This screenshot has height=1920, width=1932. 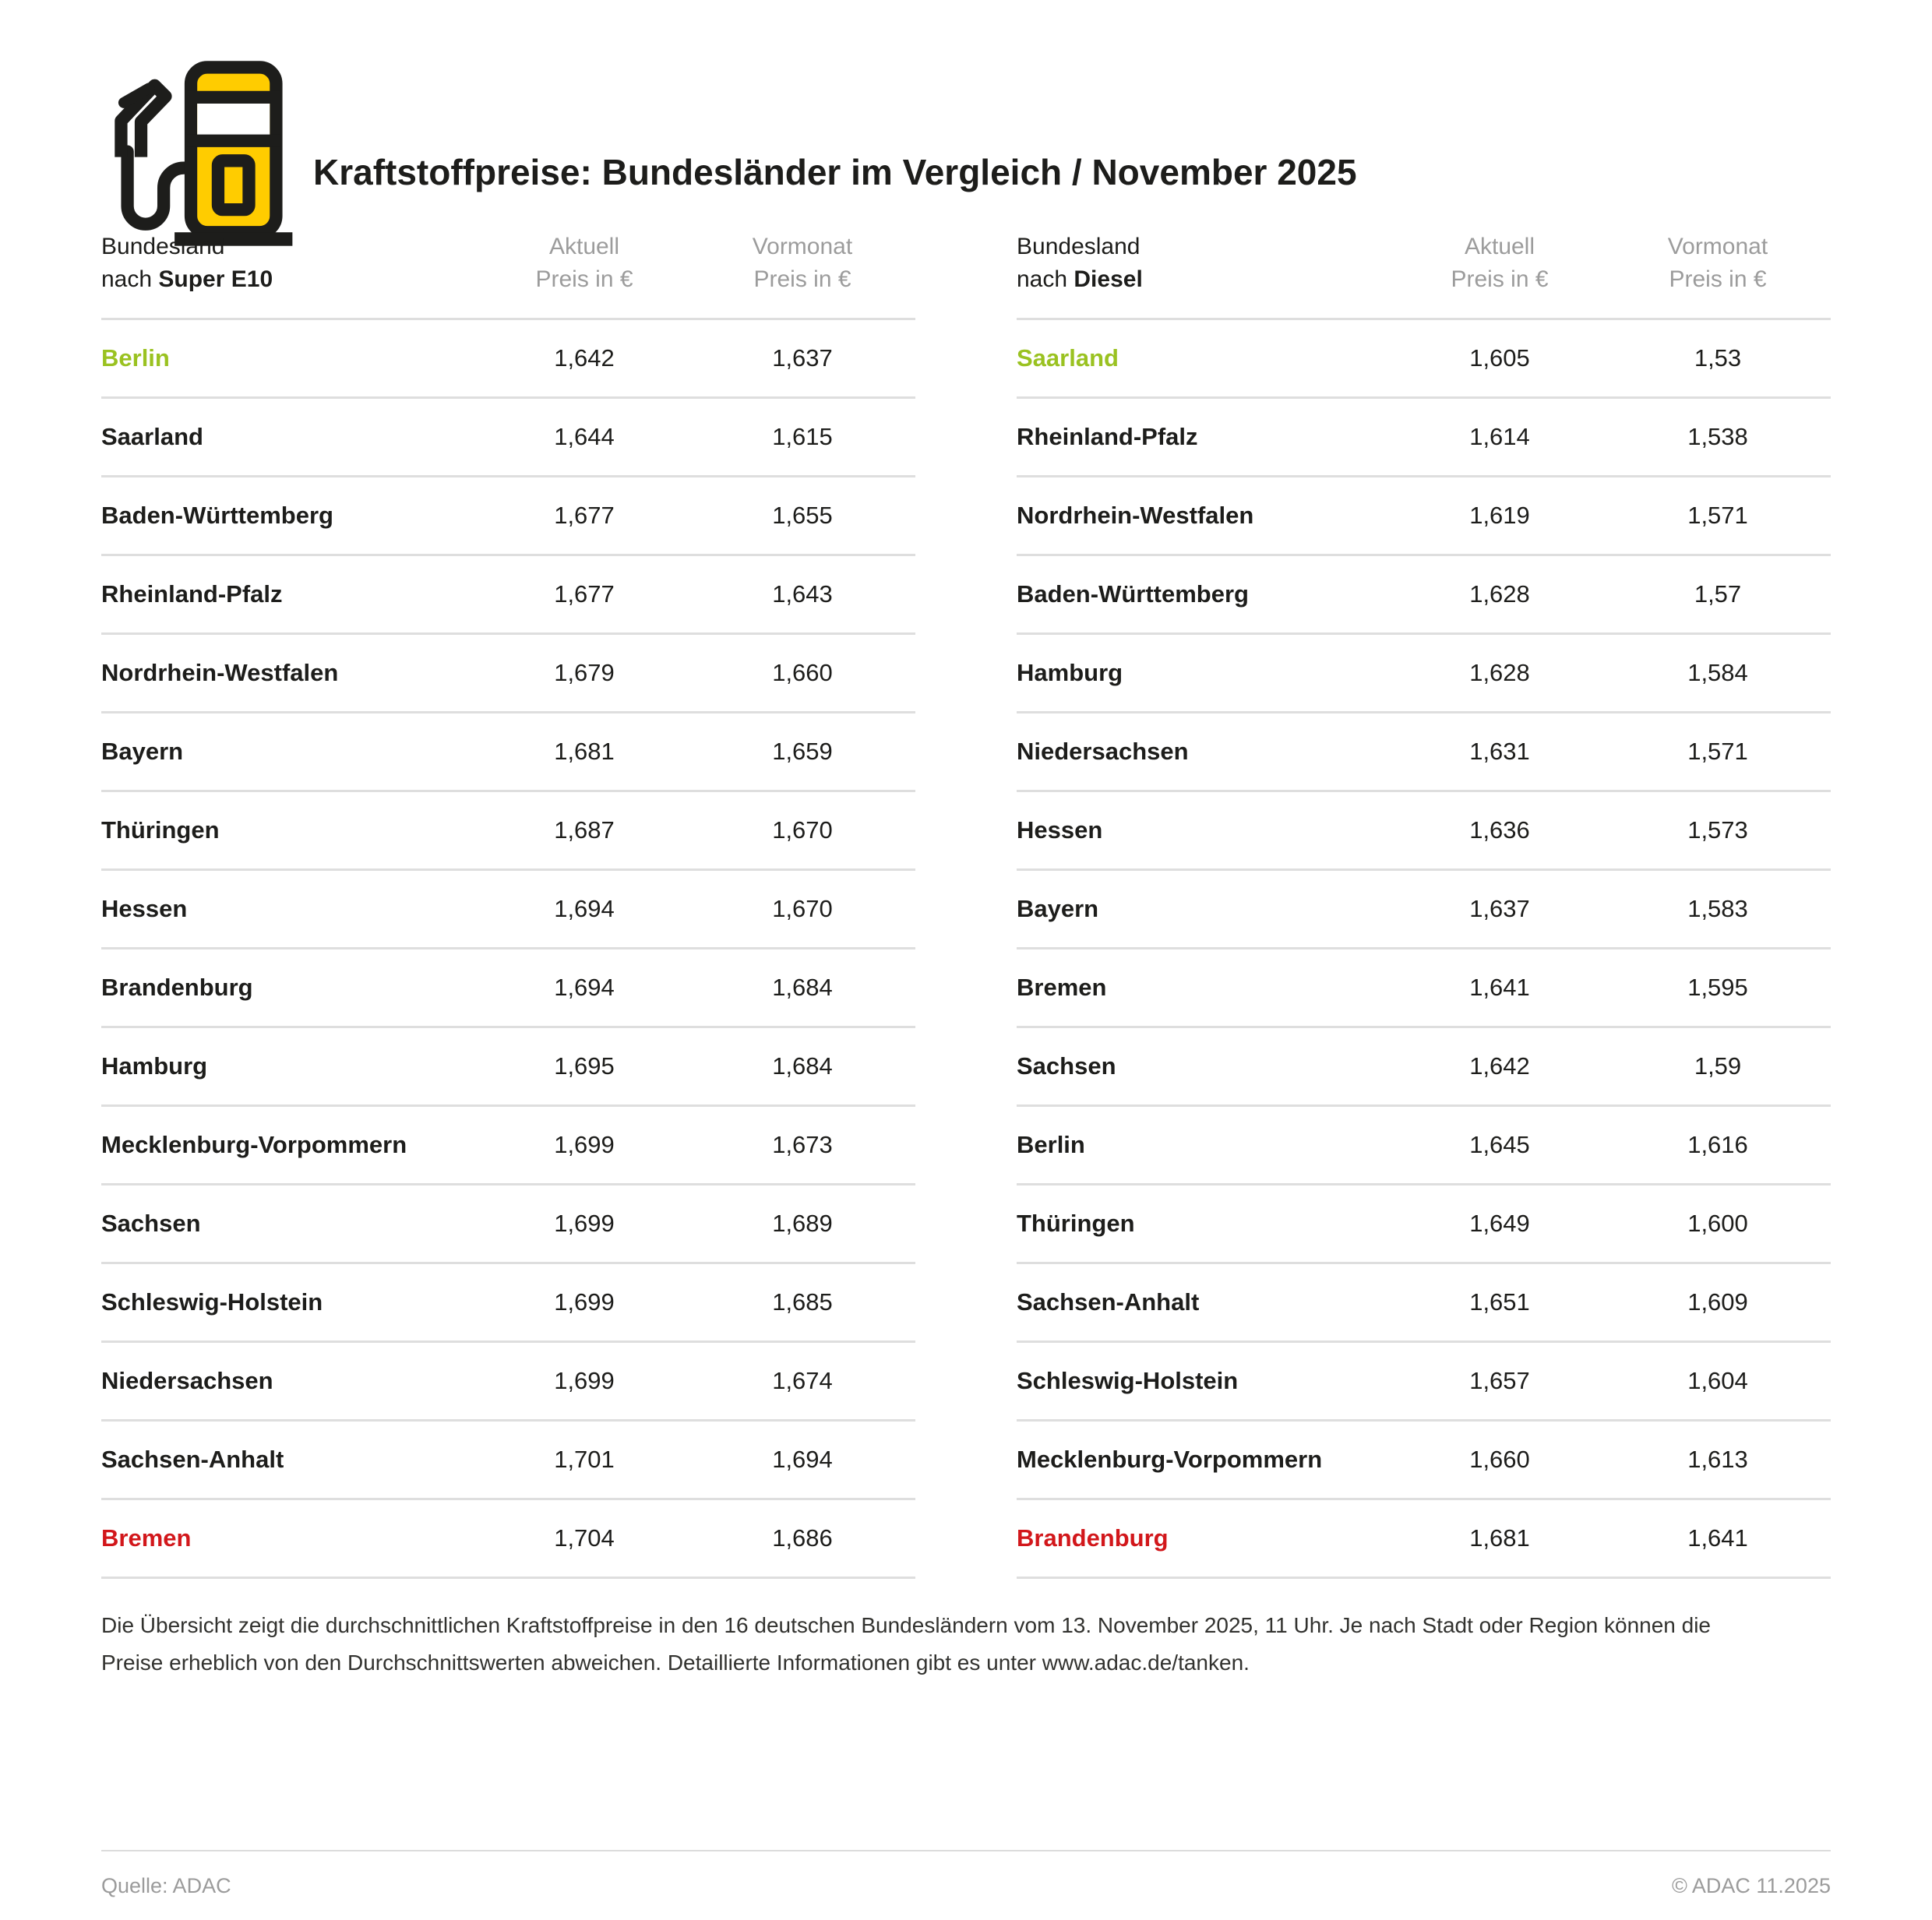 I want to click on vormonat-value: 1,674, so click(x=803, y=1380).